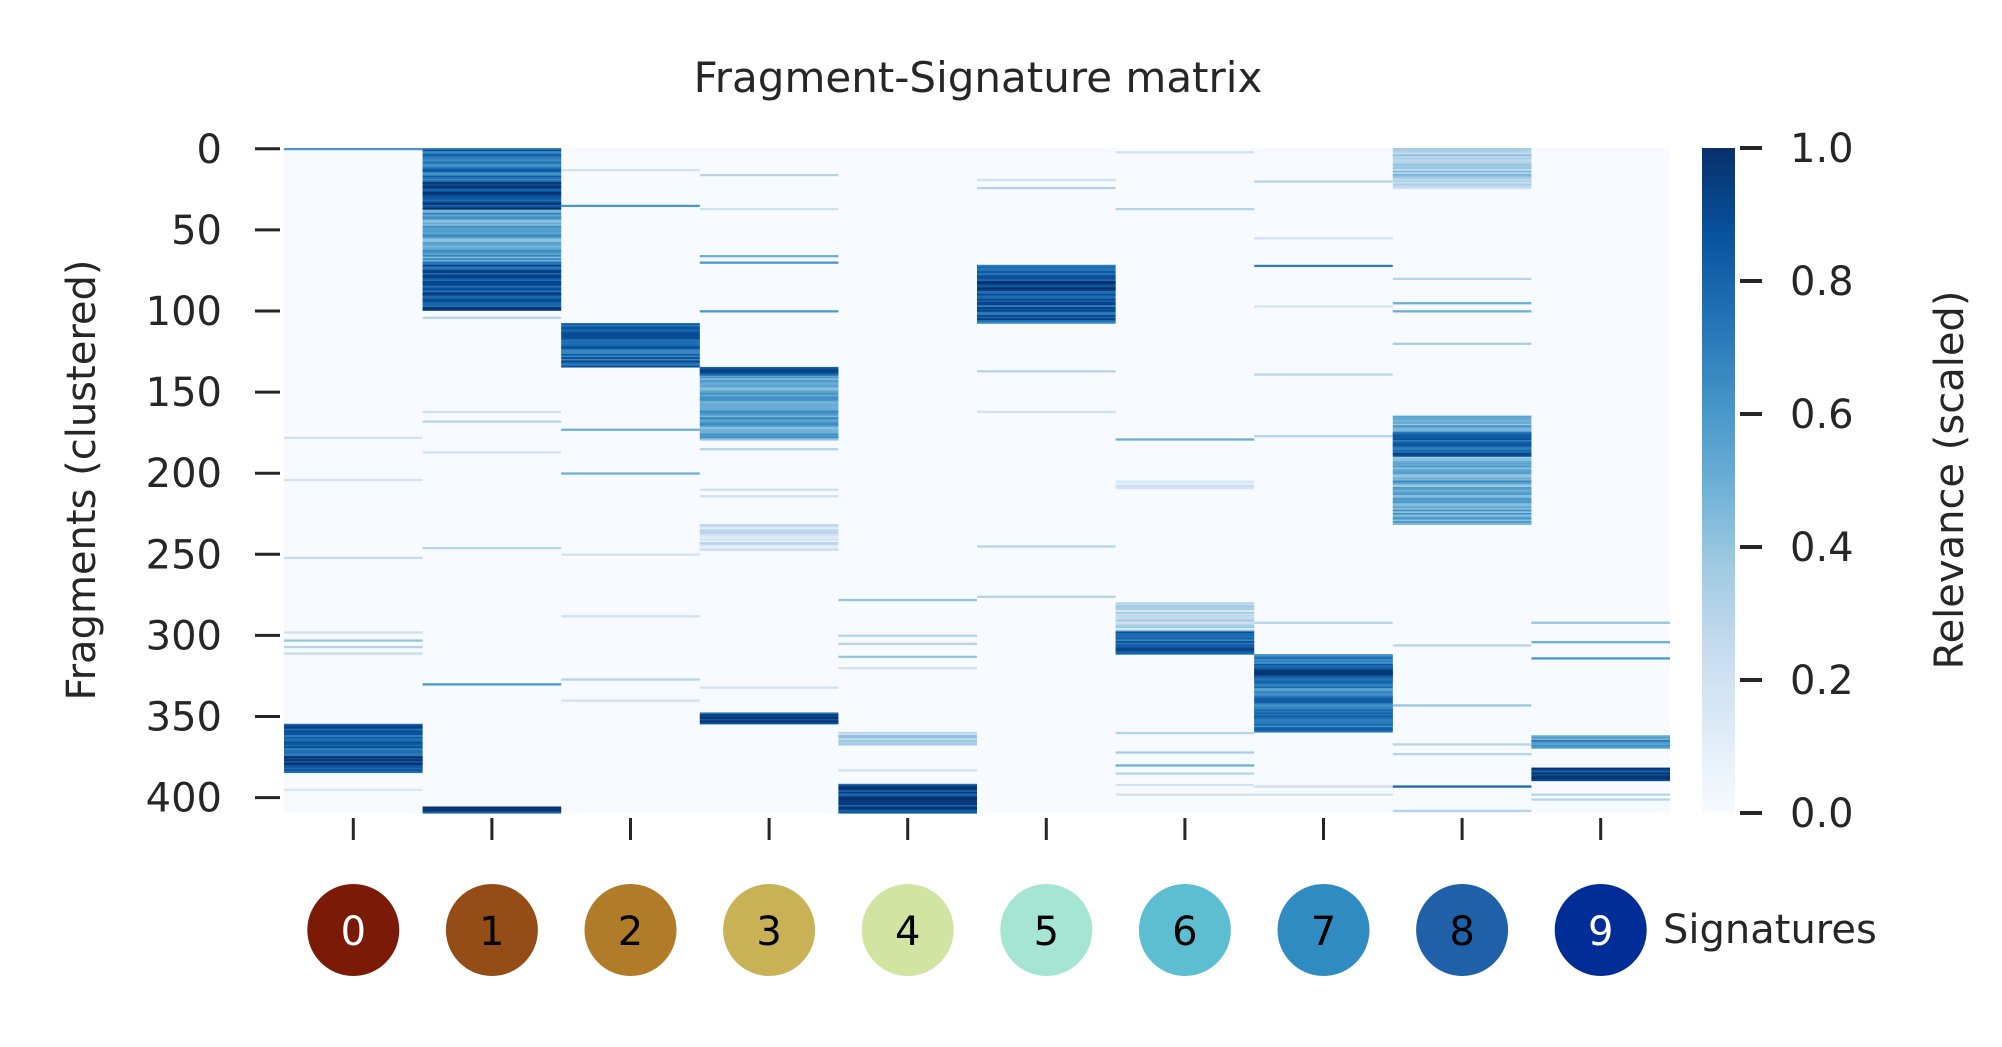 This screenshot has height=1047, width=2002. Describe the element at coordinates (977, 930) in the screenshot. I see `signature-legend: 0 1 2 3 4 5 6 7 8 9` at that location.